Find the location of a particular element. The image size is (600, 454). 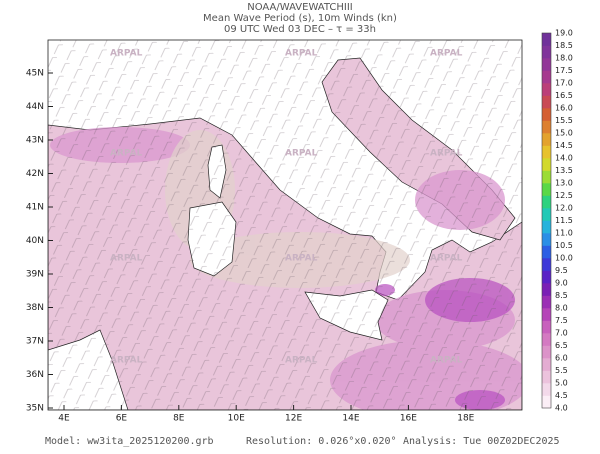

colorbar-label: 11.5 is located at coordinates (564, 220).